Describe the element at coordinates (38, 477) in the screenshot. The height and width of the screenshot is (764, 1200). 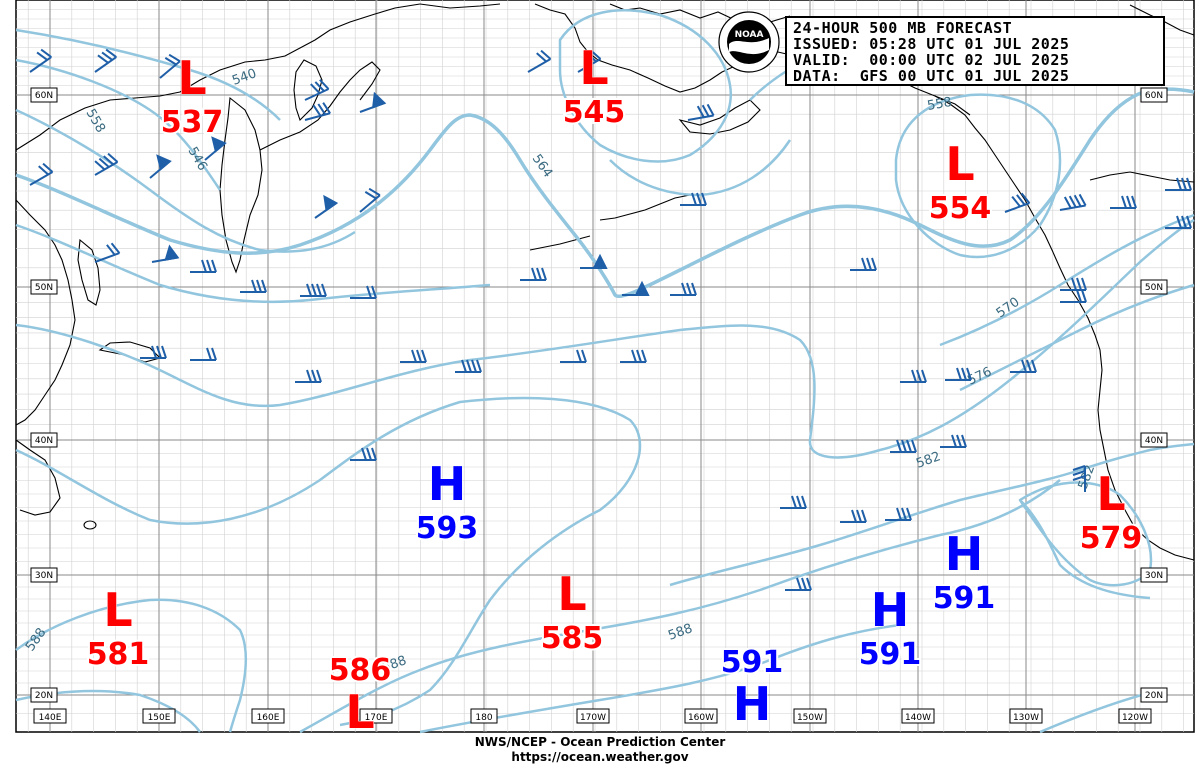
I see `japan-south` at that location.